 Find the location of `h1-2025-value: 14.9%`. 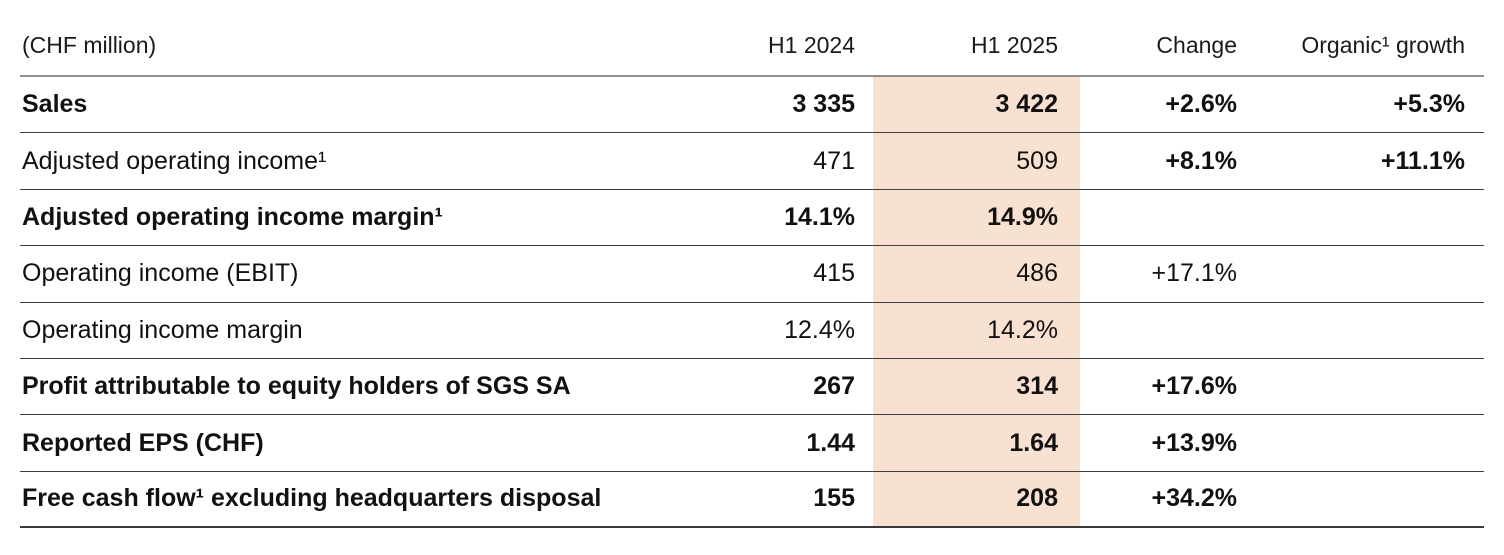

h1-2025-value: 14.9% is located at coordinates (976, 217).